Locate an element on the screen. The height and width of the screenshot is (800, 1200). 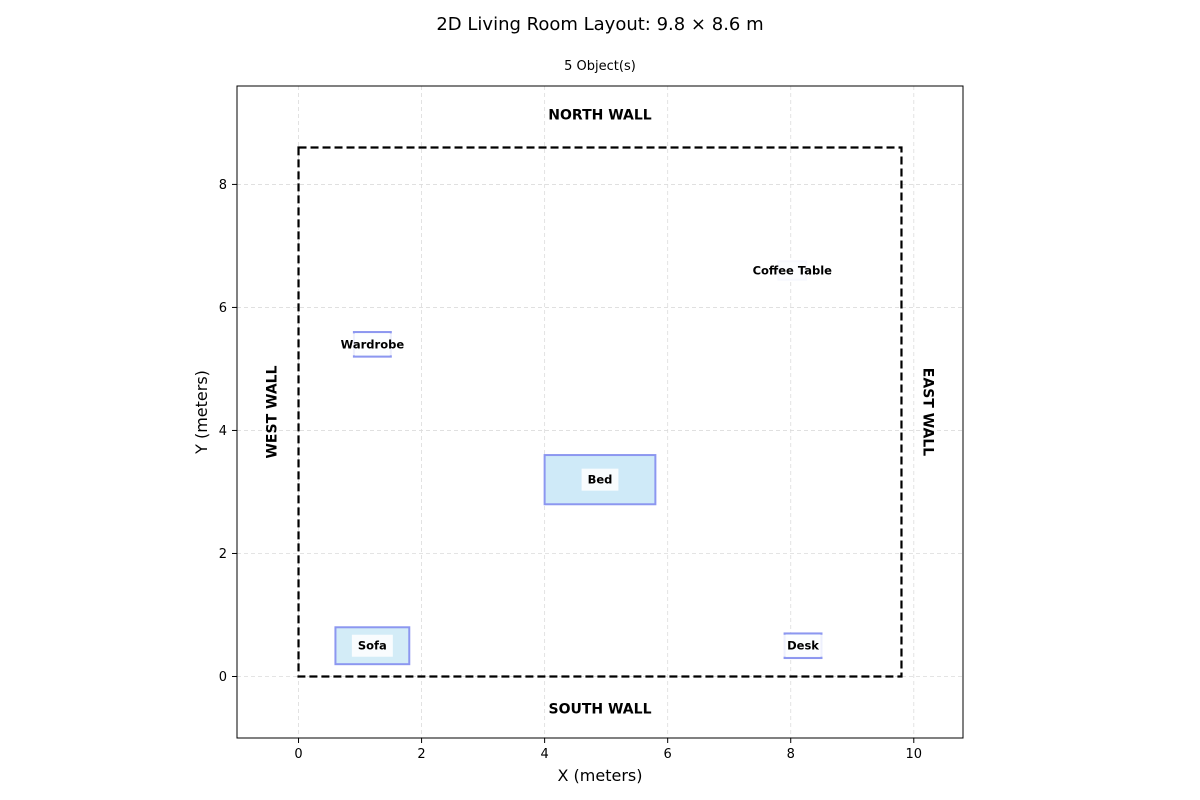
south-wall-label: SOUTH WALL is located at coordinates (600, 709).